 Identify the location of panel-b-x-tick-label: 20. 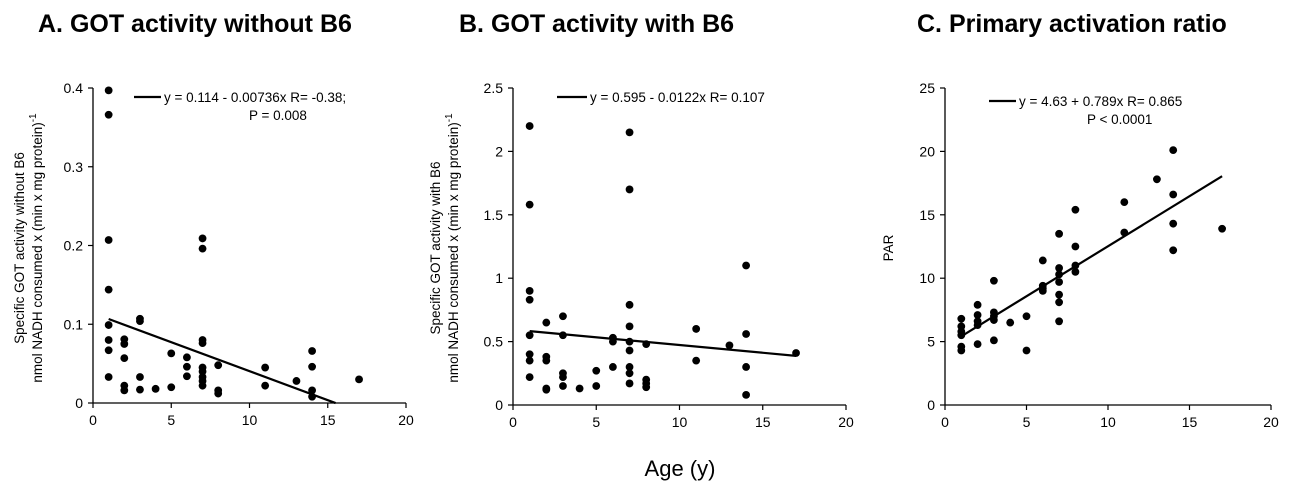
(846, 422).